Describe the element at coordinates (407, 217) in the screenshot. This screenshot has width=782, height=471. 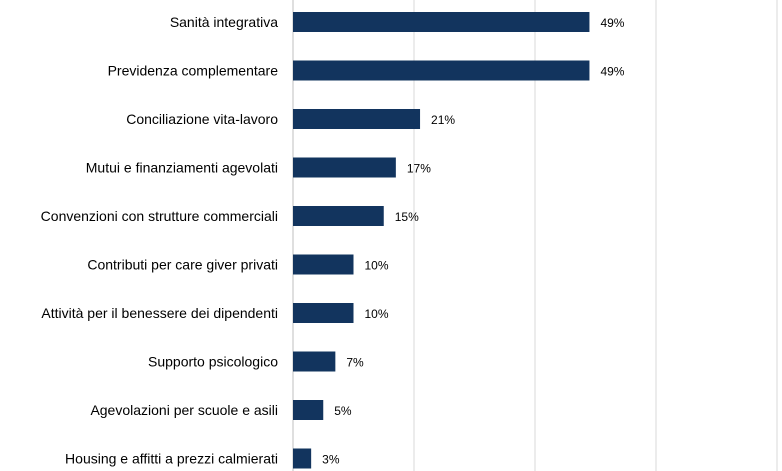
I see `value-label: 15%` at that location.